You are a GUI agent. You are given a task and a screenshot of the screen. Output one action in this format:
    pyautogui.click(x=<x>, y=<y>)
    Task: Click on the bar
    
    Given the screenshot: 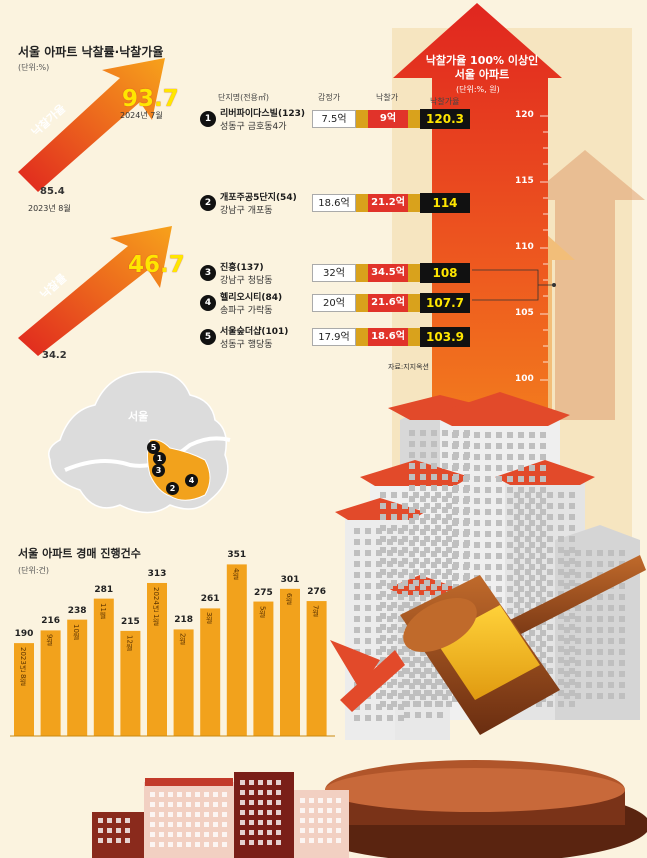 What is the action you would take?
    pyautogui.click(x=263, y=668)
    